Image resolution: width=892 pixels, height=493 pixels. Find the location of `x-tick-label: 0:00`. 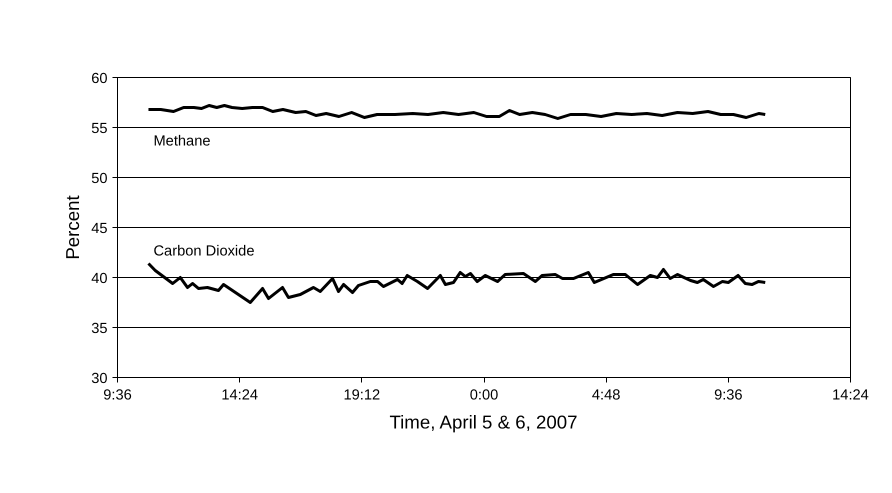

x-tick-label: 0:00 is located at coordinates (484, 396).